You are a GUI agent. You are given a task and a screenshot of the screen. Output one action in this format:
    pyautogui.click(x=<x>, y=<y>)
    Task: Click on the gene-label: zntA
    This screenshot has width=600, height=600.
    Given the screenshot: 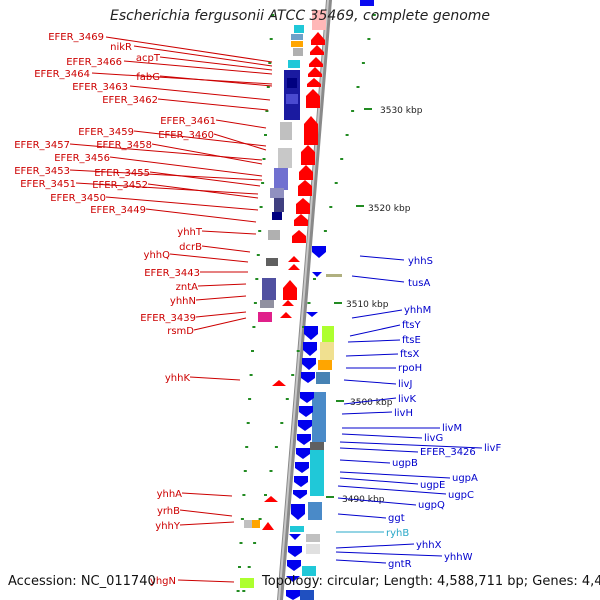 What is the action you would take?
    pyautogui.click(x=187, y=287)
    